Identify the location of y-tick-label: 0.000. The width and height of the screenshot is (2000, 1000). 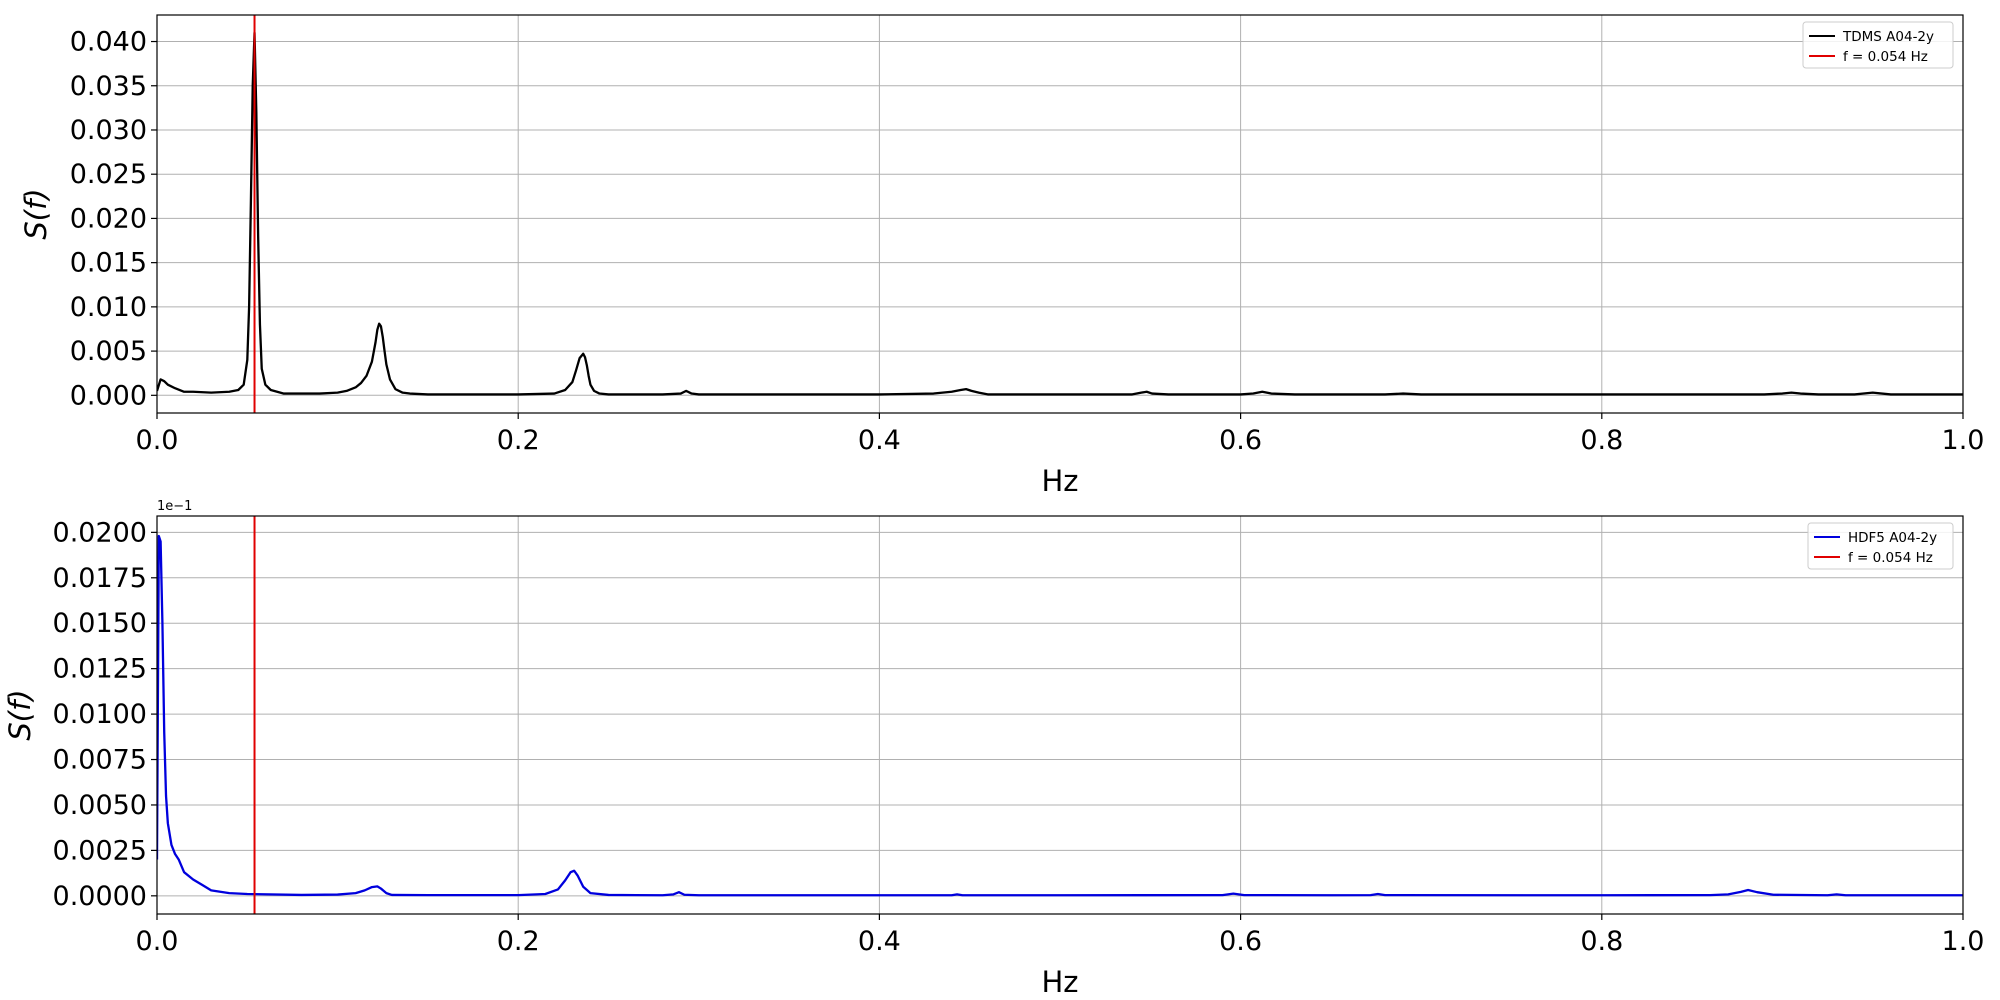
(108, 395).